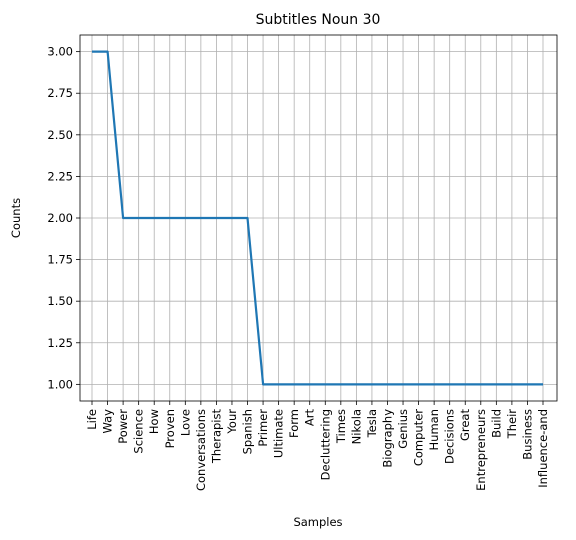 This screenshot has width=576, height=540. What do you see at coordinates (60, 384) in the screenshot?
I see `y-tick-label: 1.00` at bounding box center [60, 384].